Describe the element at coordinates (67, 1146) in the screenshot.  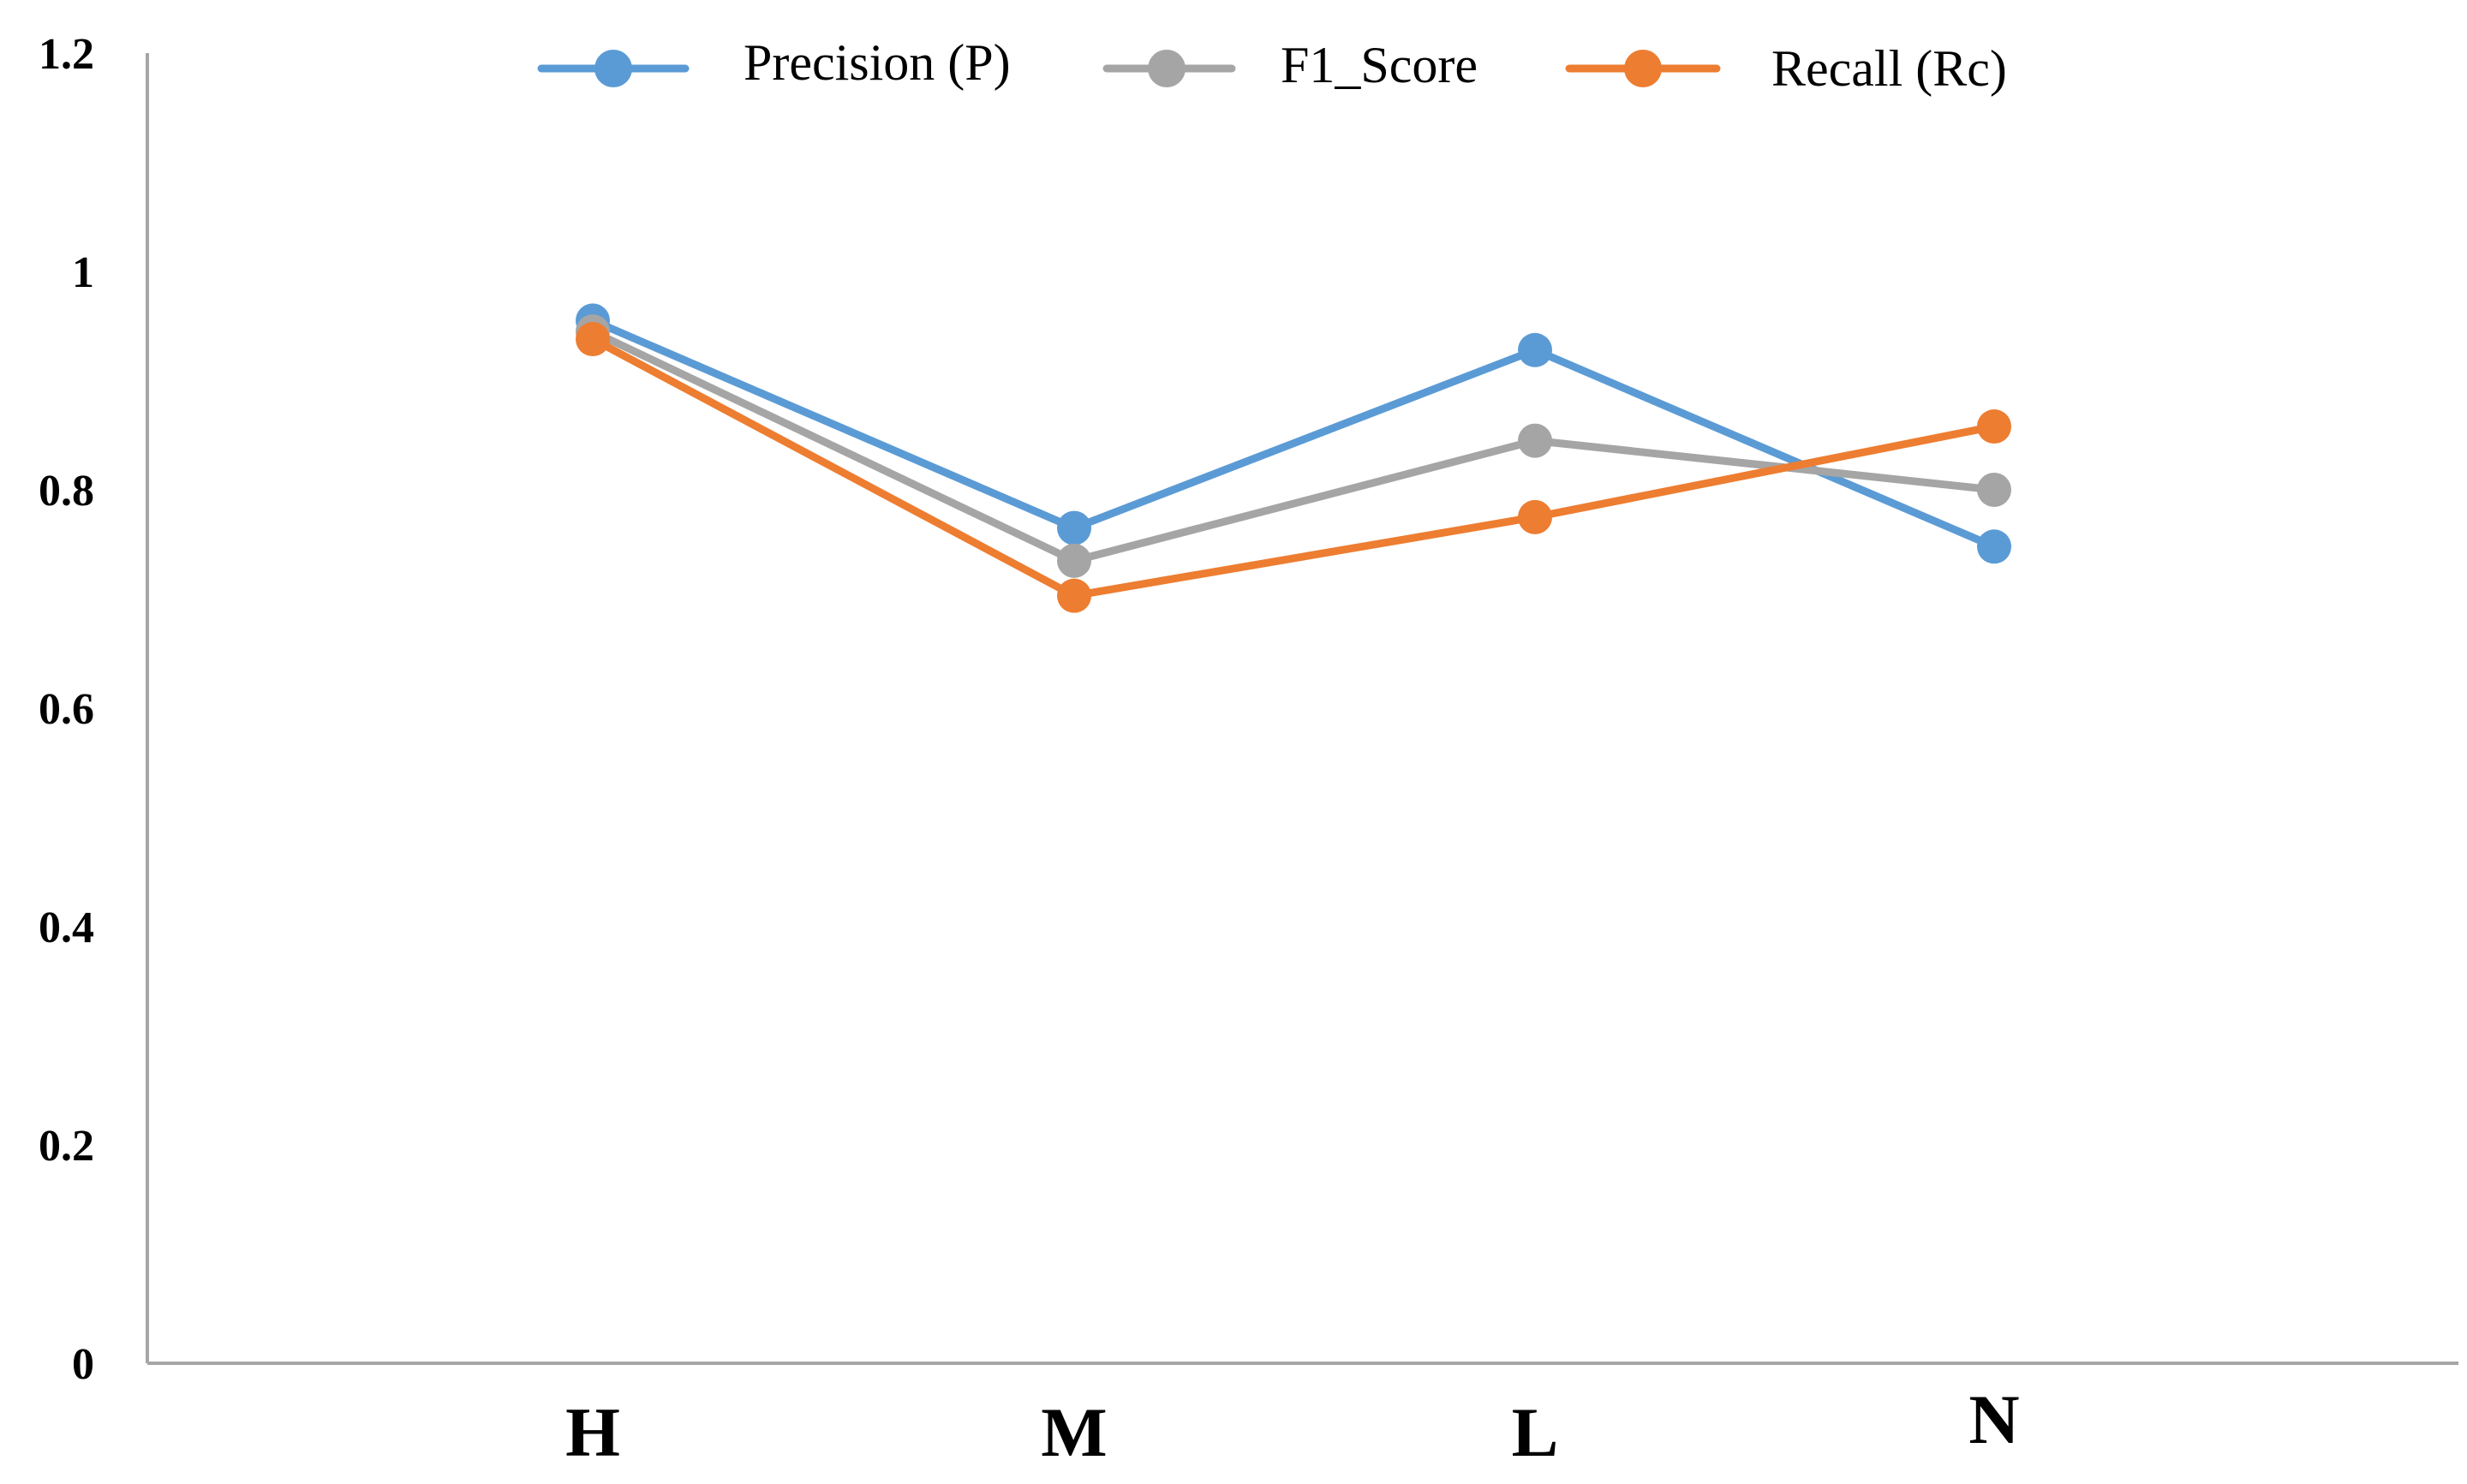
I see `y-tick-label: 0.2` at that location.